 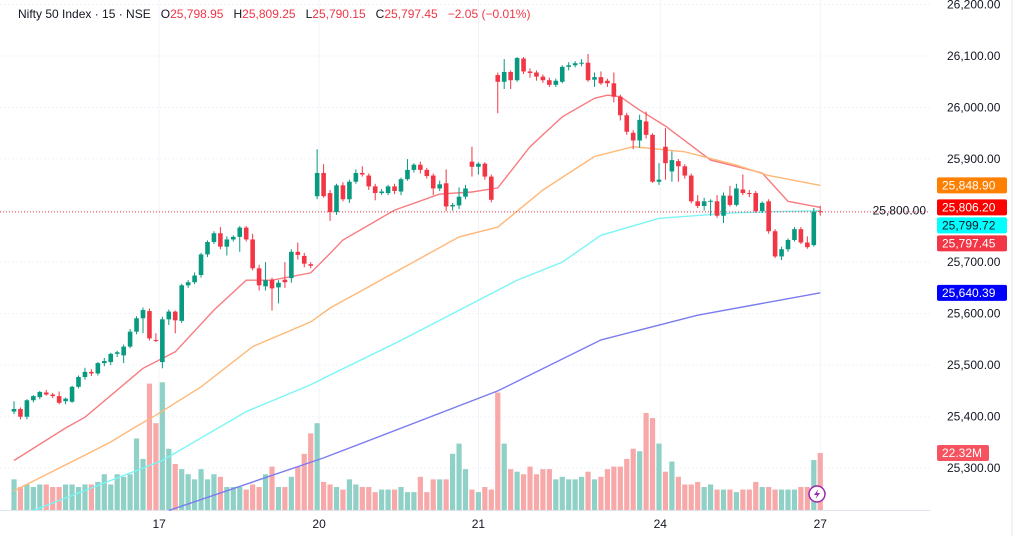 I want to click on x-tick-label: 21, so click(x=479, y=524).